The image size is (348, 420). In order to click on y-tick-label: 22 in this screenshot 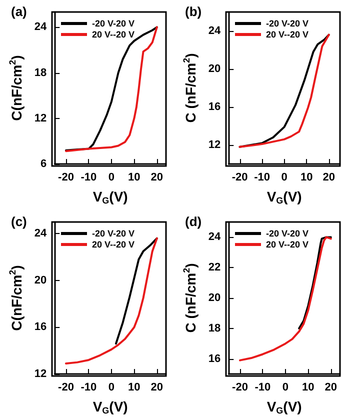, I will do `click(214, 268)`.